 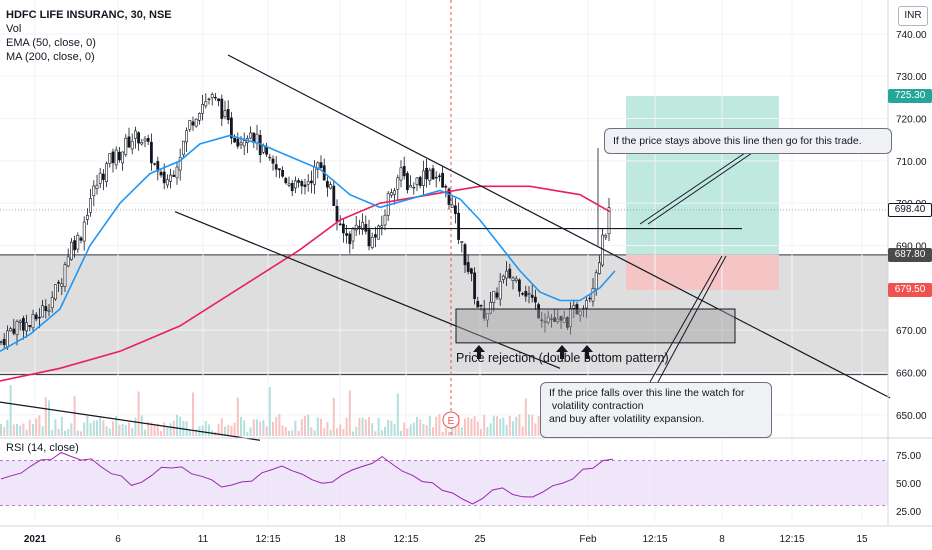 What do you see at coordinates (910, 209) in the screenshot?
I see `price-badge: 698.40` at bounding box center [910, 209].